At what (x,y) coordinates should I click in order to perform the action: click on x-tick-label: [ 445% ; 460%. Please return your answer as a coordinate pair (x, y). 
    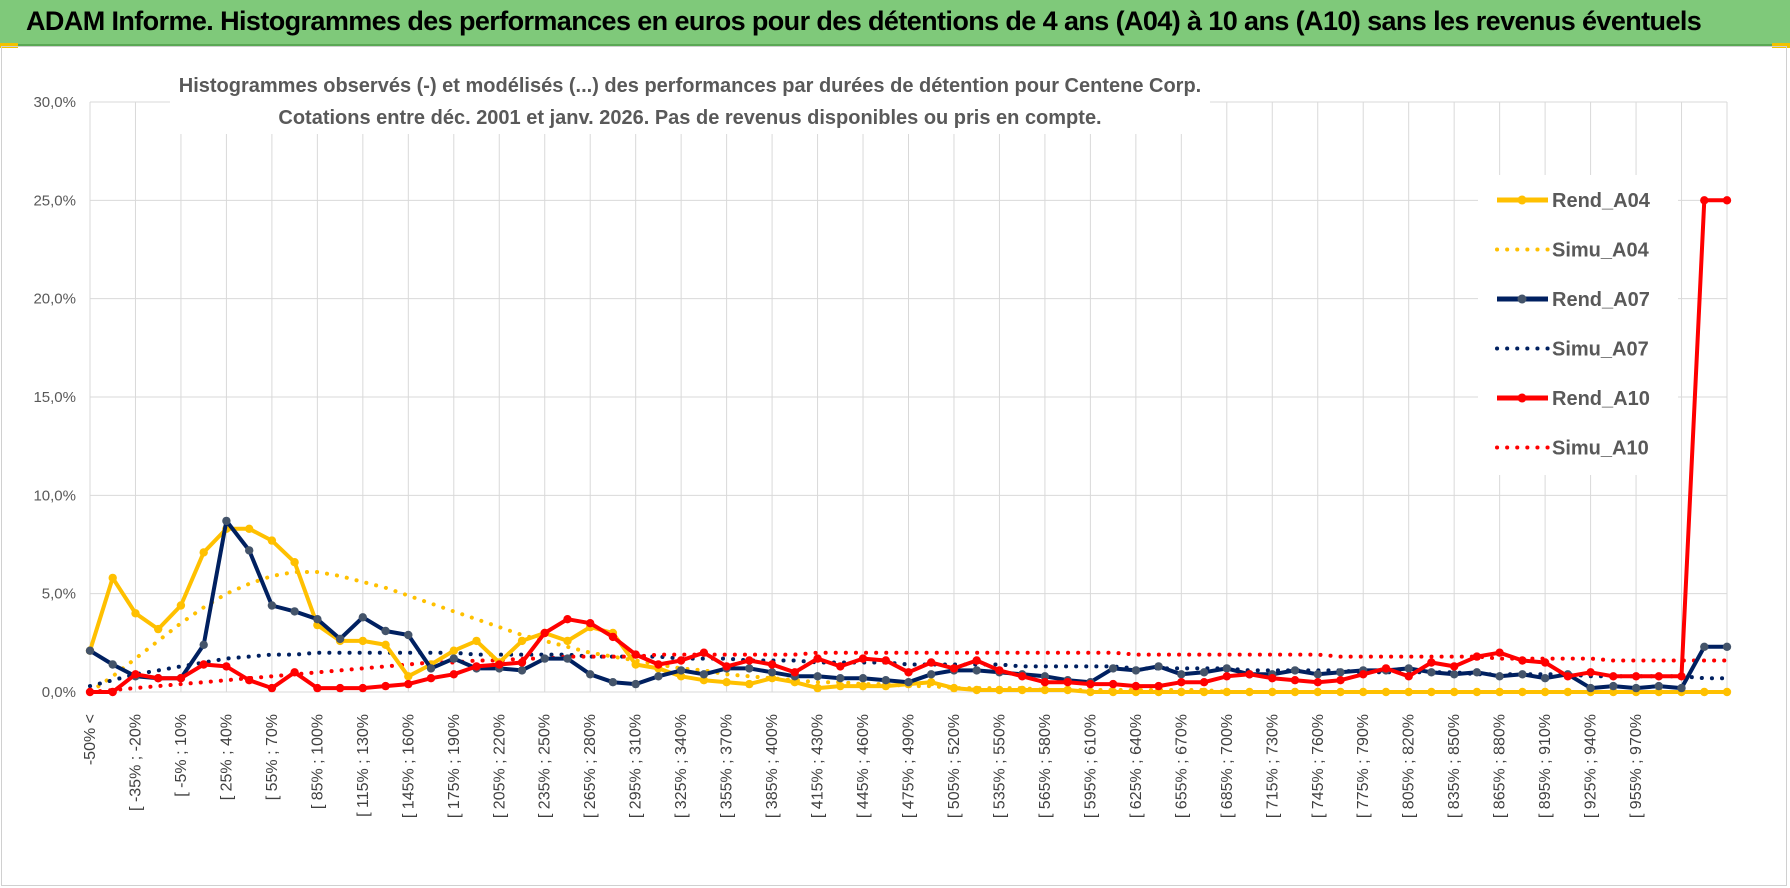
    Looking at the image, I should click on (863, 766).